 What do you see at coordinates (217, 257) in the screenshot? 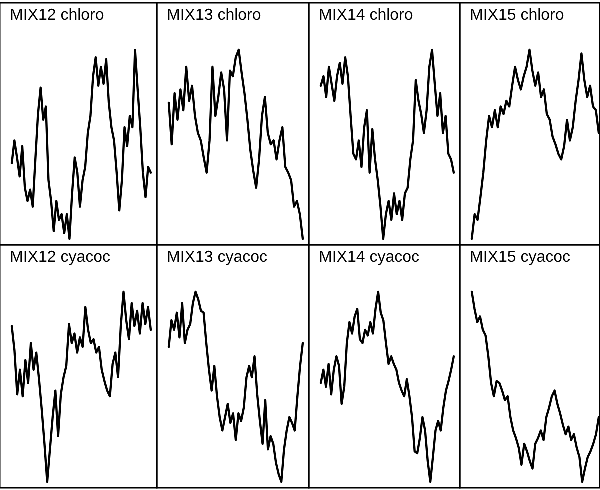
I see `chart-title: MIX13 cyacoc` at bounding box center [217, 257].